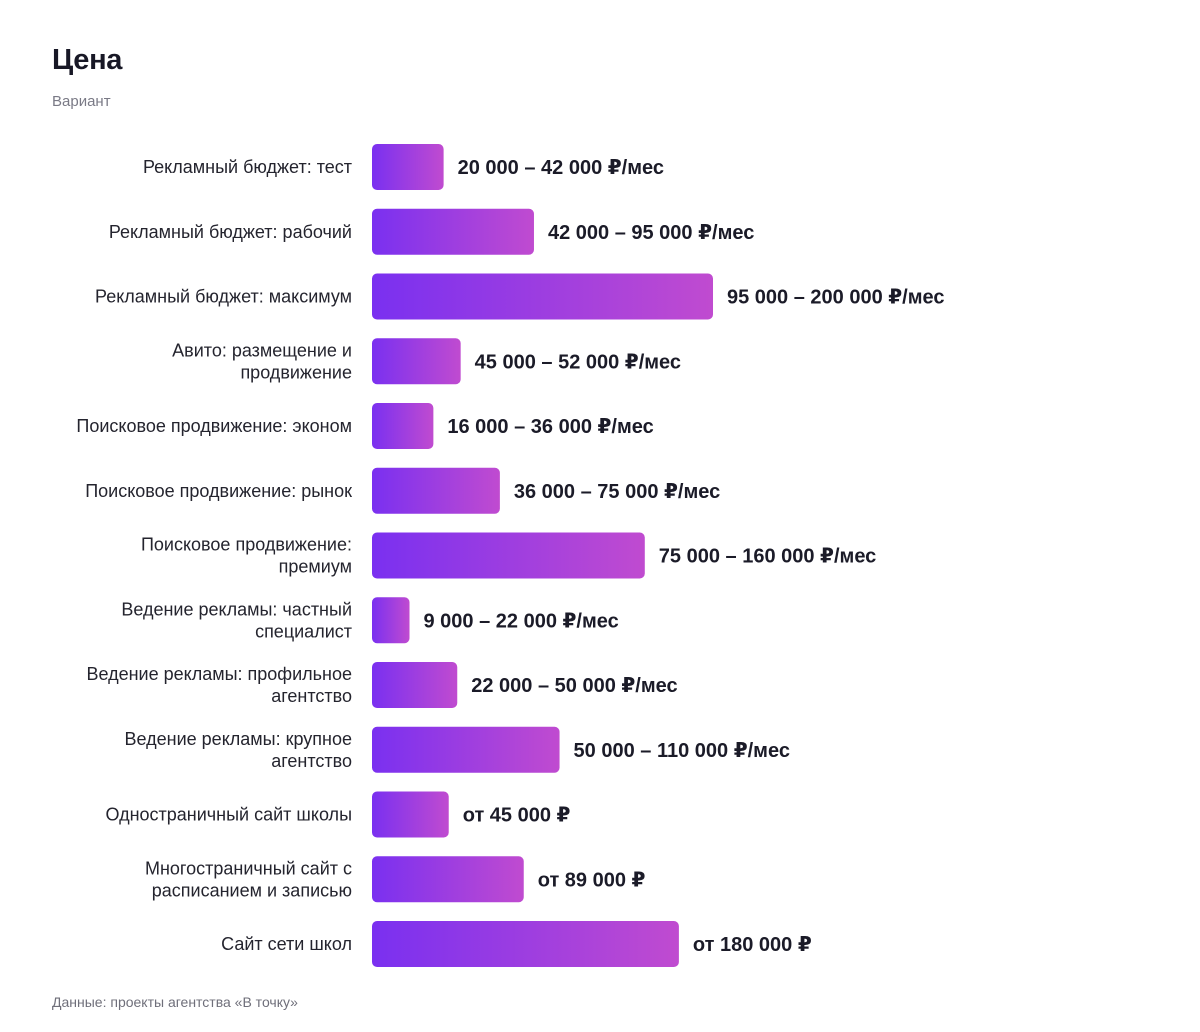 This screenshot has height=1032, width=1200. What do you see at coordinates (651, 233) in the screenshot?
I see `value-label-1: 42 000 – 95 000 ₽/мес` at bounding box center [651, 233].